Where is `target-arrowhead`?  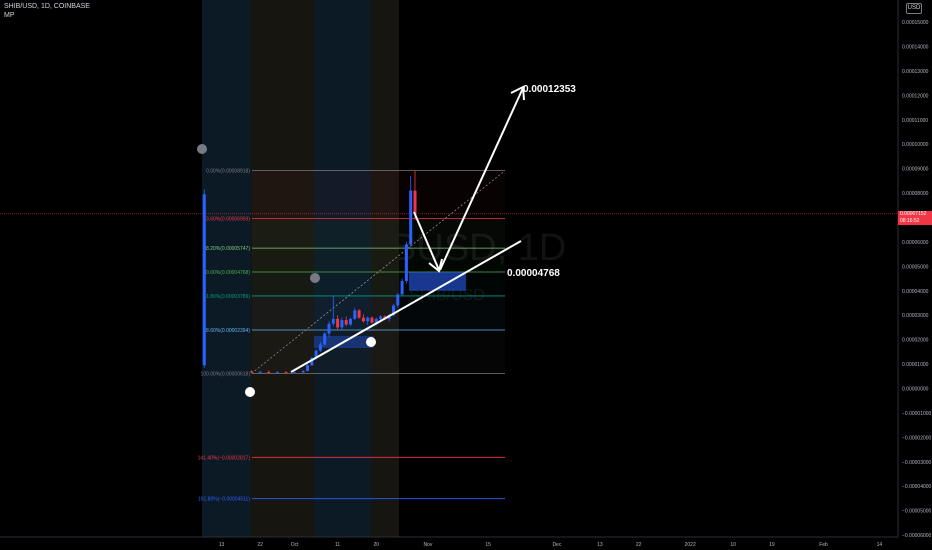 target-arrowhead is located at coordinates (517, 93).